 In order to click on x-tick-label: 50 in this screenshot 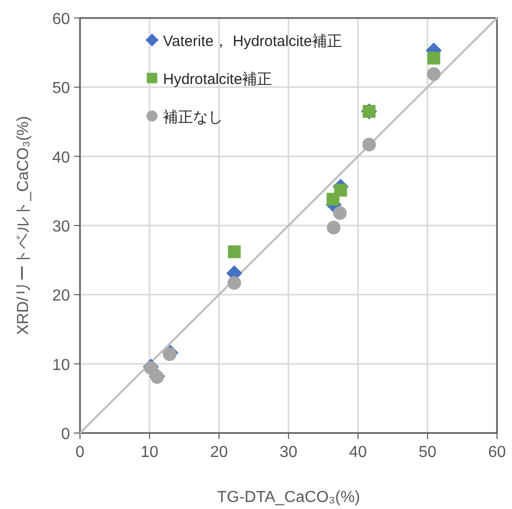, I will do `click(427, 452)`.